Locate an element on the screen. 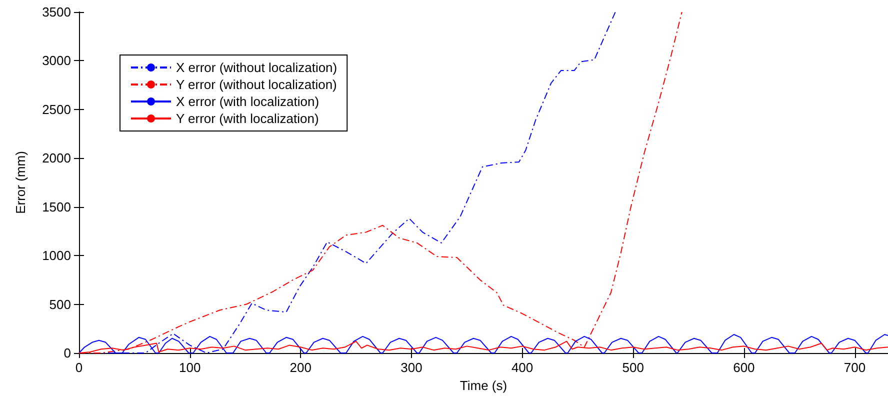 This screenshot has width=888, height=400. legend-label: Y error (without localization) is located at coordinates (256, 84).